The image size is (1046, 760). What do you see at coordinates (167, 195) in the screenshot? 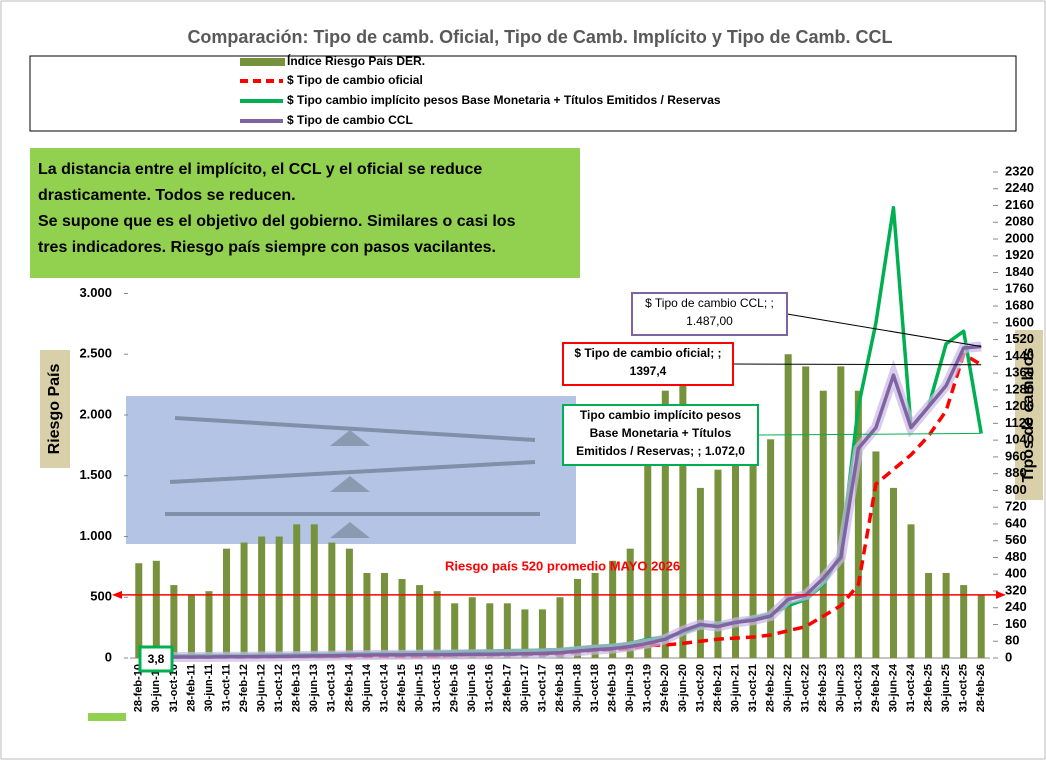
I see `note-text: drasticamente. Todos se reducen.` at bounding box center [167, 195].